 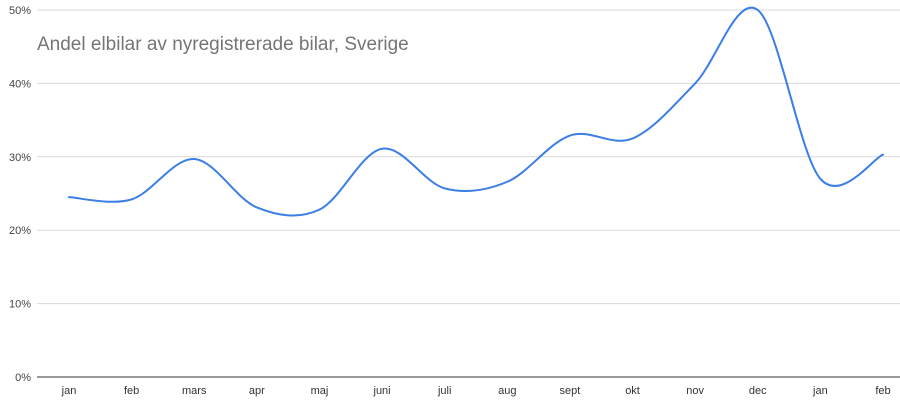 What do you see at coordinates (194, 391) in the screenshot?
I see `x-tick-label: mars` at bounding box center [194, 391].